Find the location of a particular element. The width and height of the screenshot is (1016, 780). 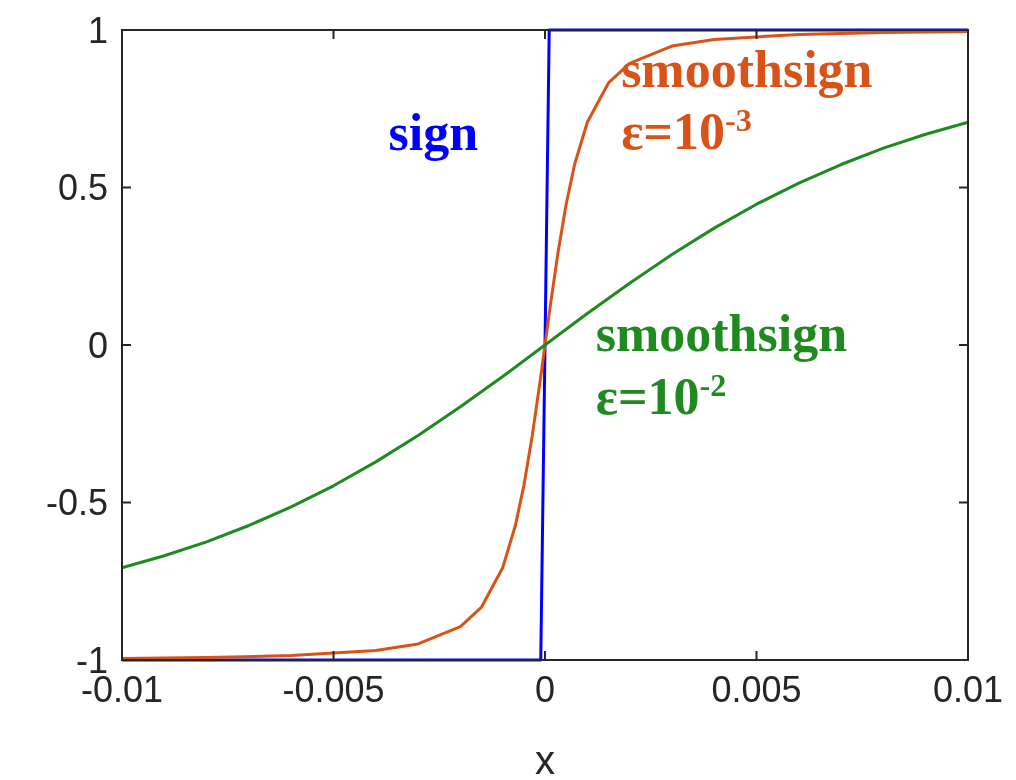

x-tick-label: 0 is located at coordinates (545, 689).